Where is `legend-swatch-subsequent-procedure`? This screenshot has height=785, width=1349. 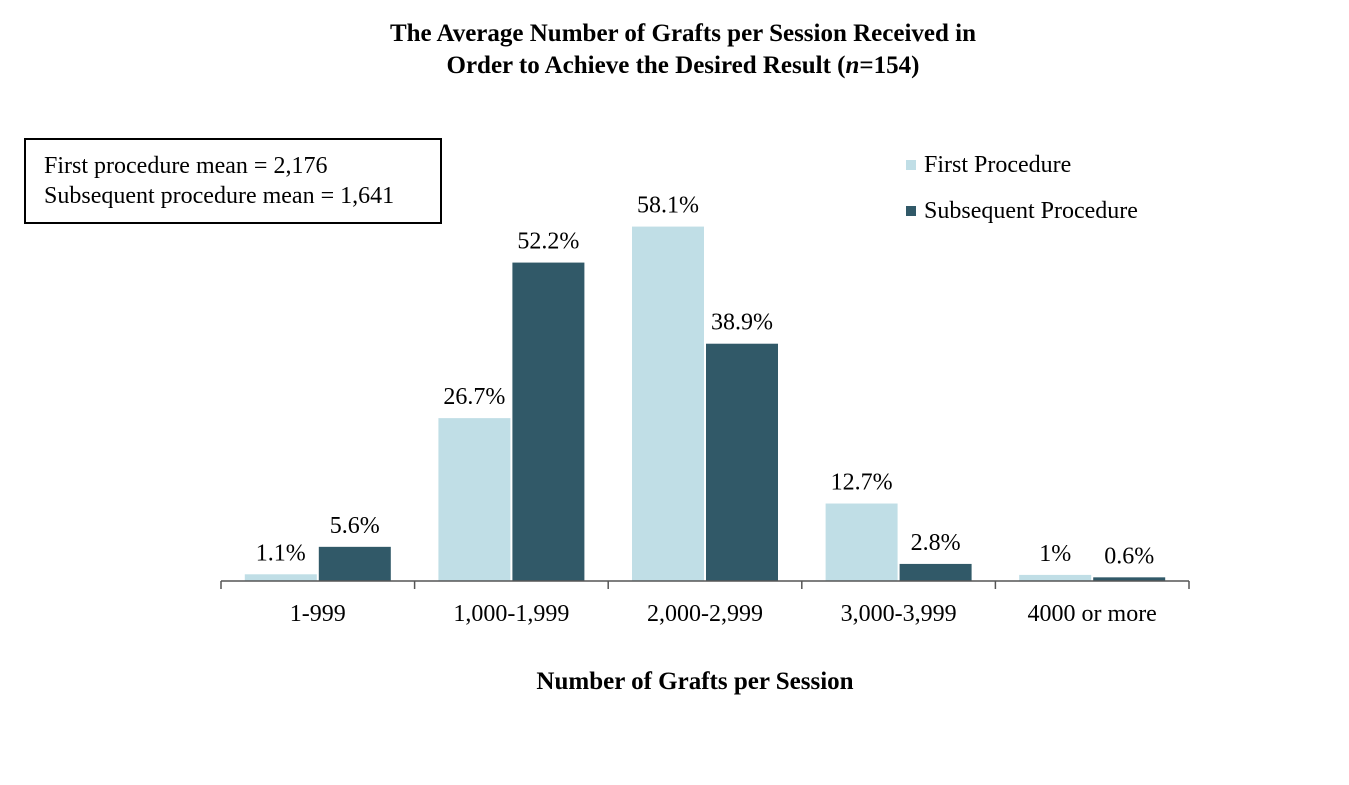 legend-swatch-subsequent-procedure is located at coordinates (911, 211).